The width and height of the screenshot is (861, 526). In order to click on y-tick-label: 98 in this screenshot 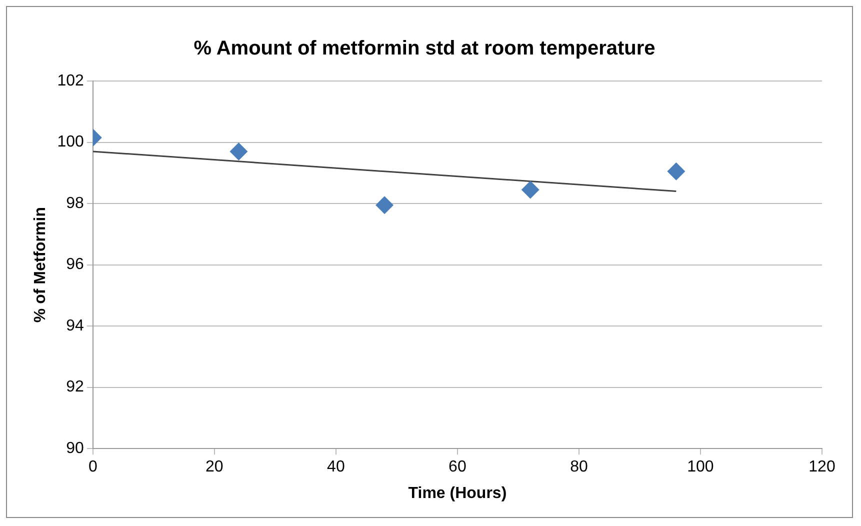, I will do `click(75, 203)`.